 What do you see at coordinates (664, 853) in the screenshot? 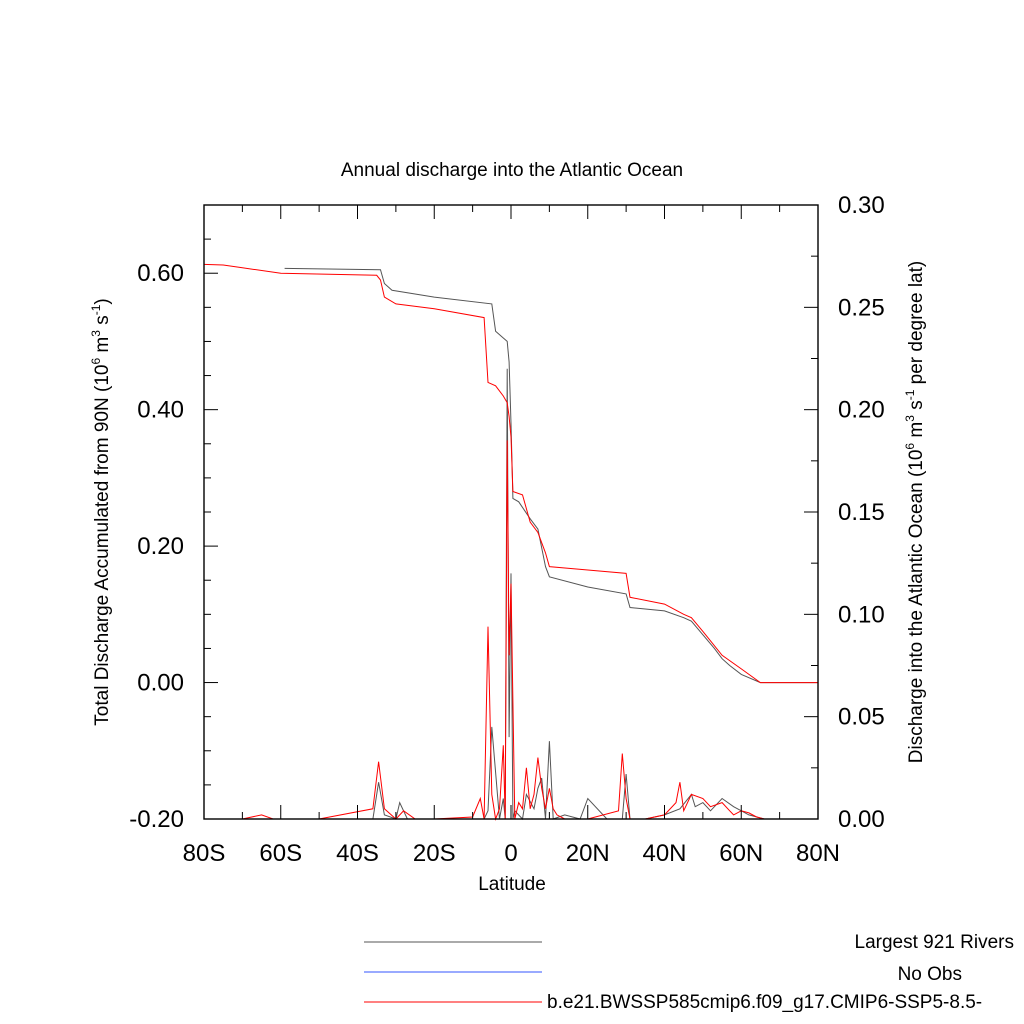
I see `x-tick-label: 40N` at bounding box center [664, 853].